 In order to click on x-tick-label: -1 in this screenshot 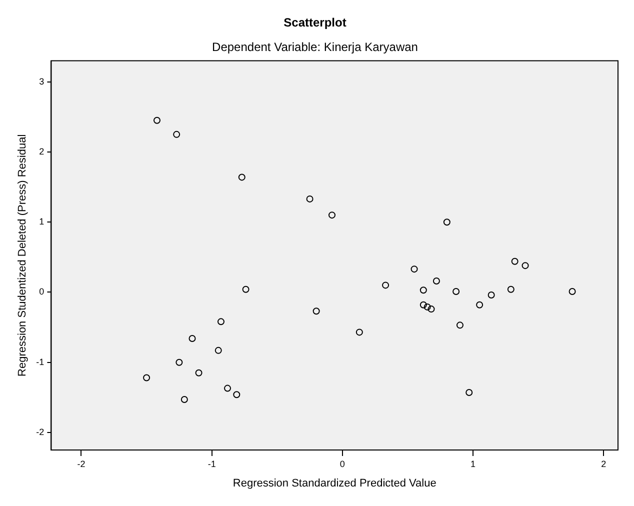, I will do `click(212, 463)`.